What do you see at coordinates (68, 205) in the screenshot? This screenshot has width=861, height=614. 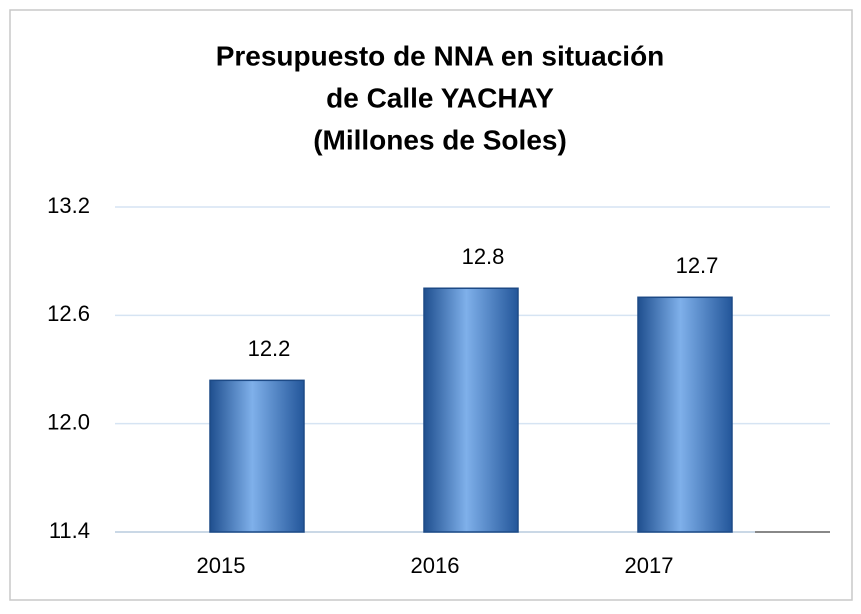 I see `y-tick-label: 13.2` at bounding box center [68, 205].